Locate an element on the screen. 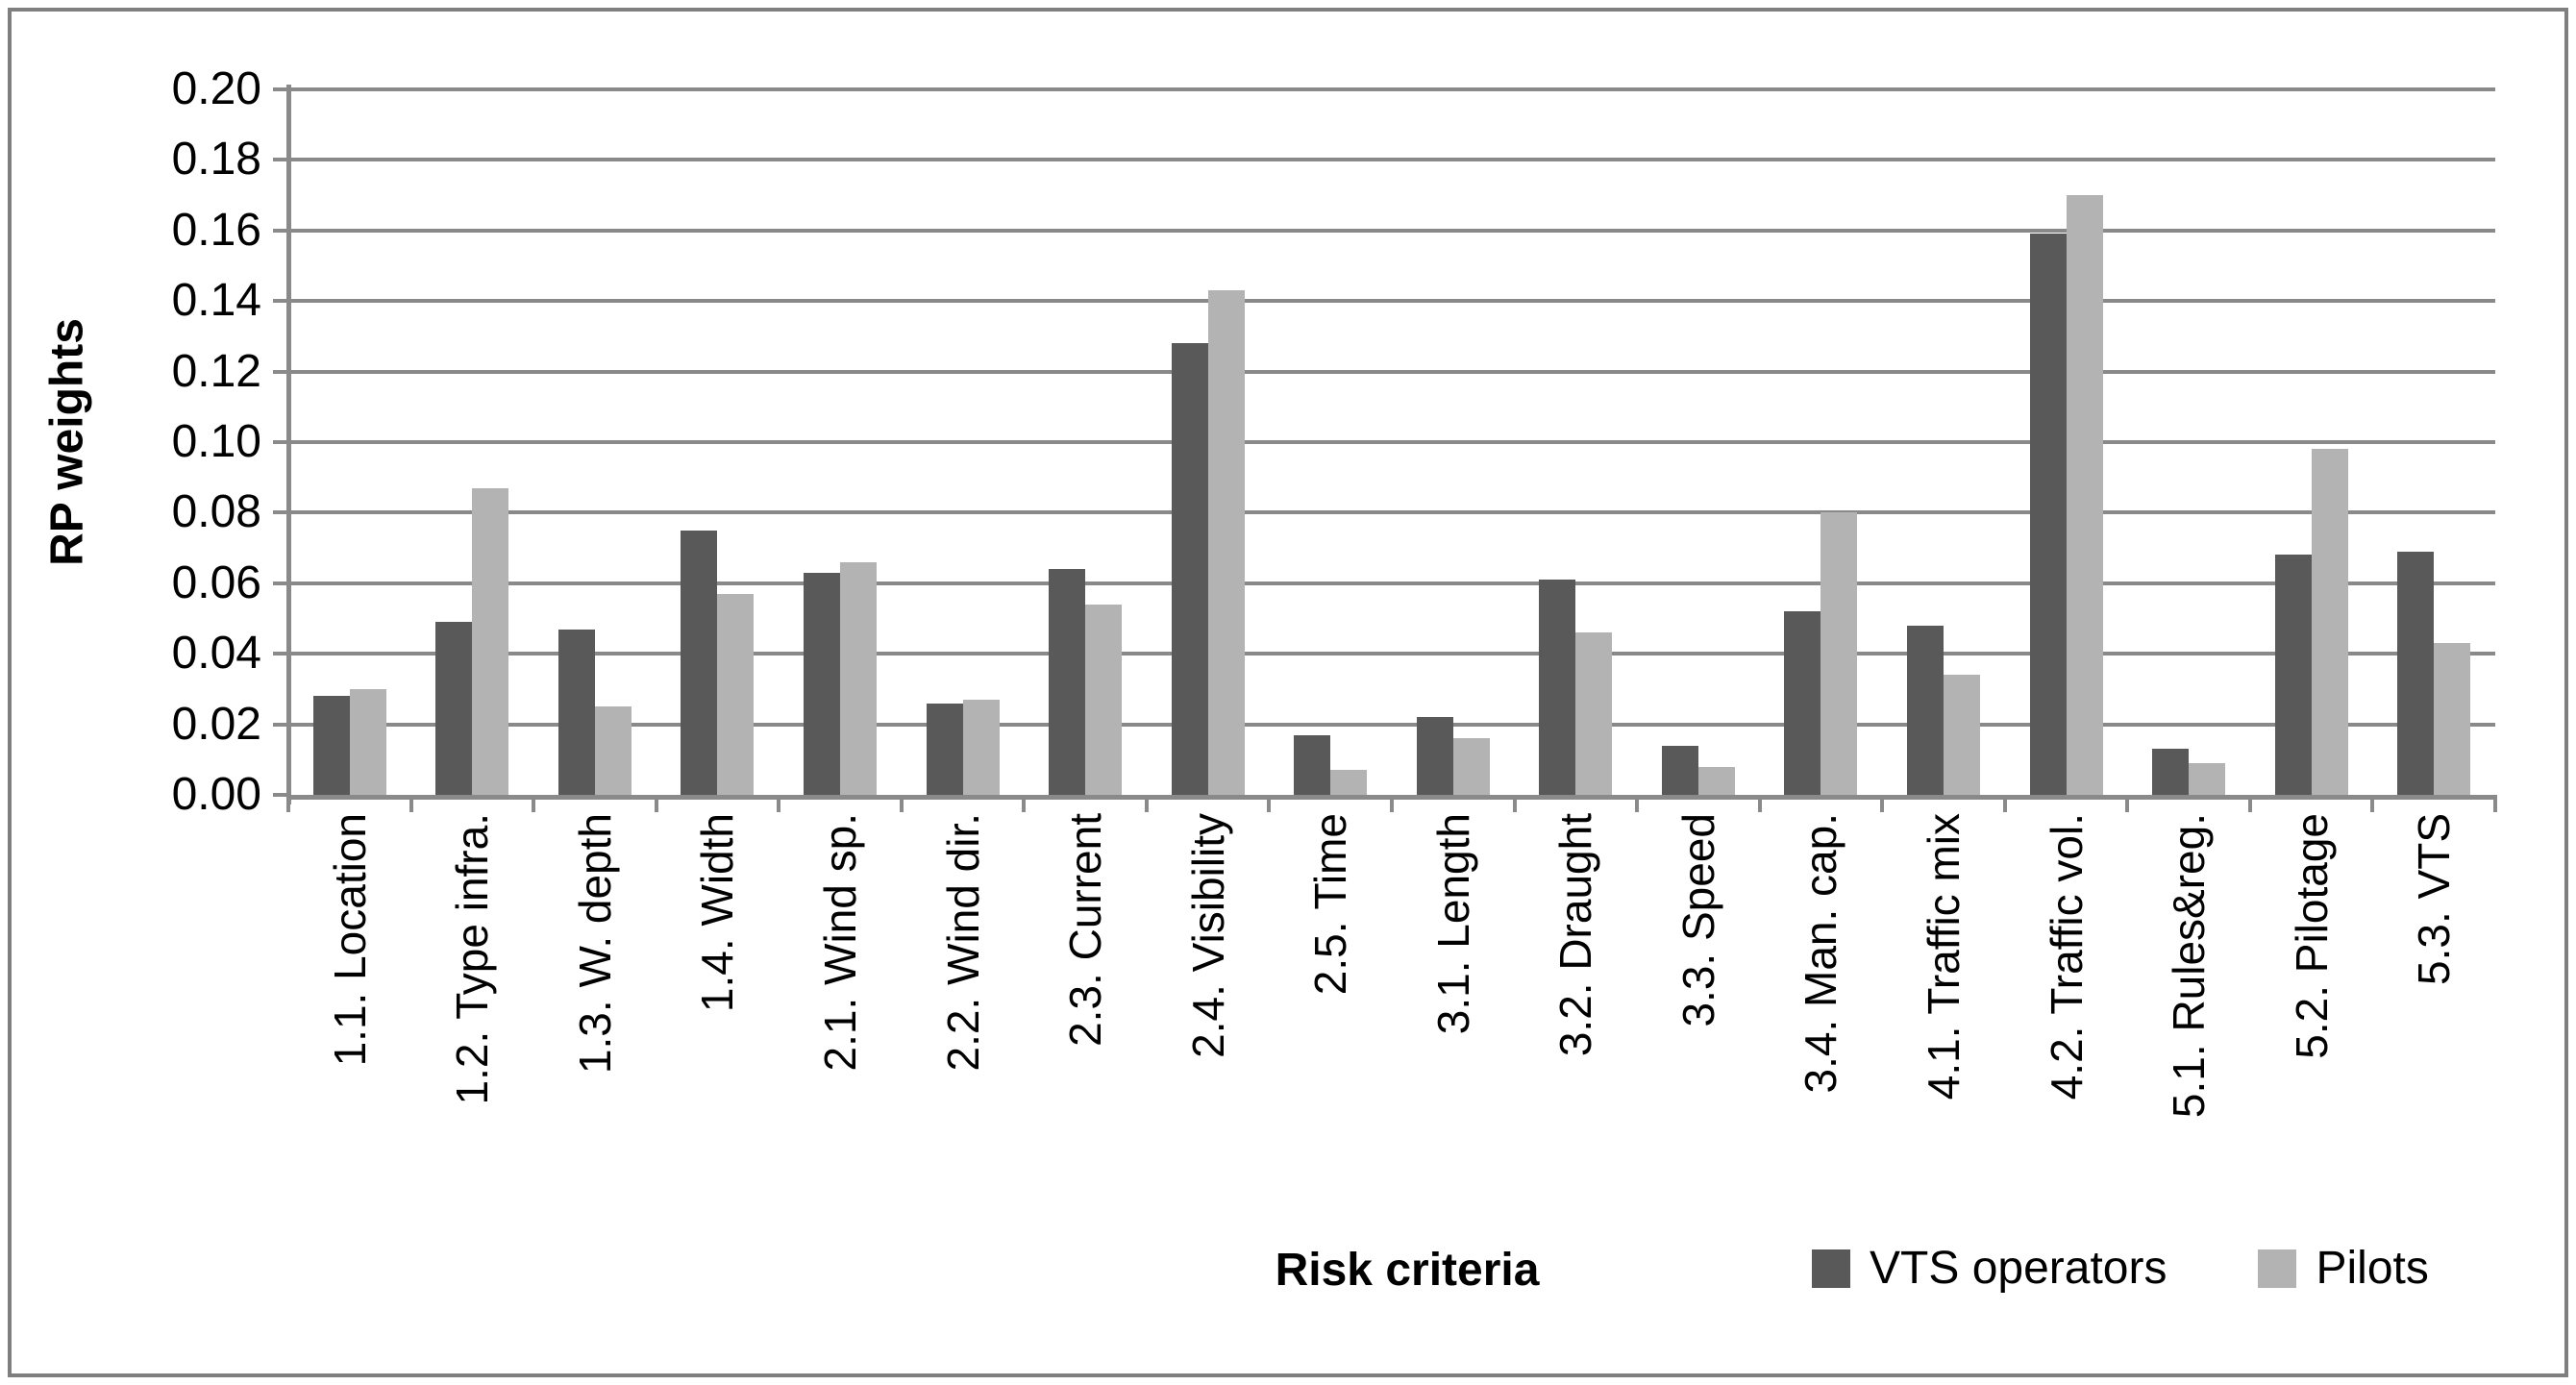 This screenshot has width=2576, height=1385. y-axis-tick-label: 0.08 is located at coordinates (216, 512).